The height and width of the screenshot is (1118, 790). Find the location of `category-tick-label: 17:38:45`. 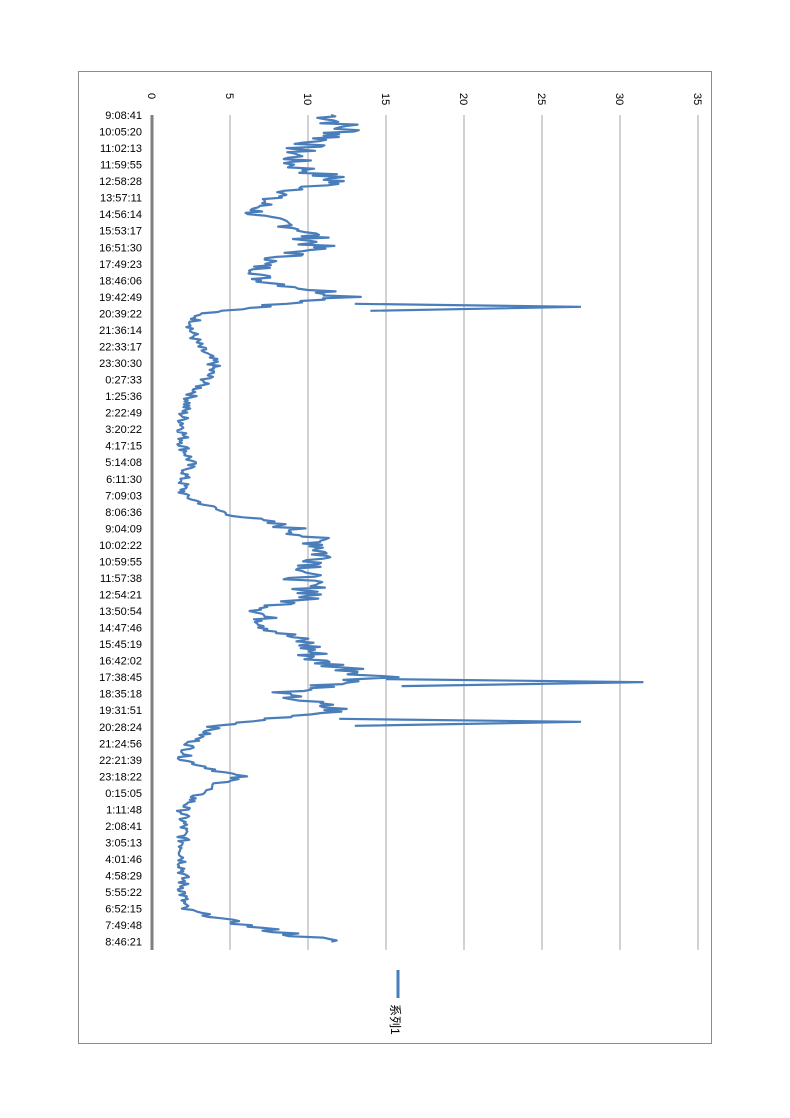

category-tick-label: 17:38:45 is located at coordinates (120, 678).